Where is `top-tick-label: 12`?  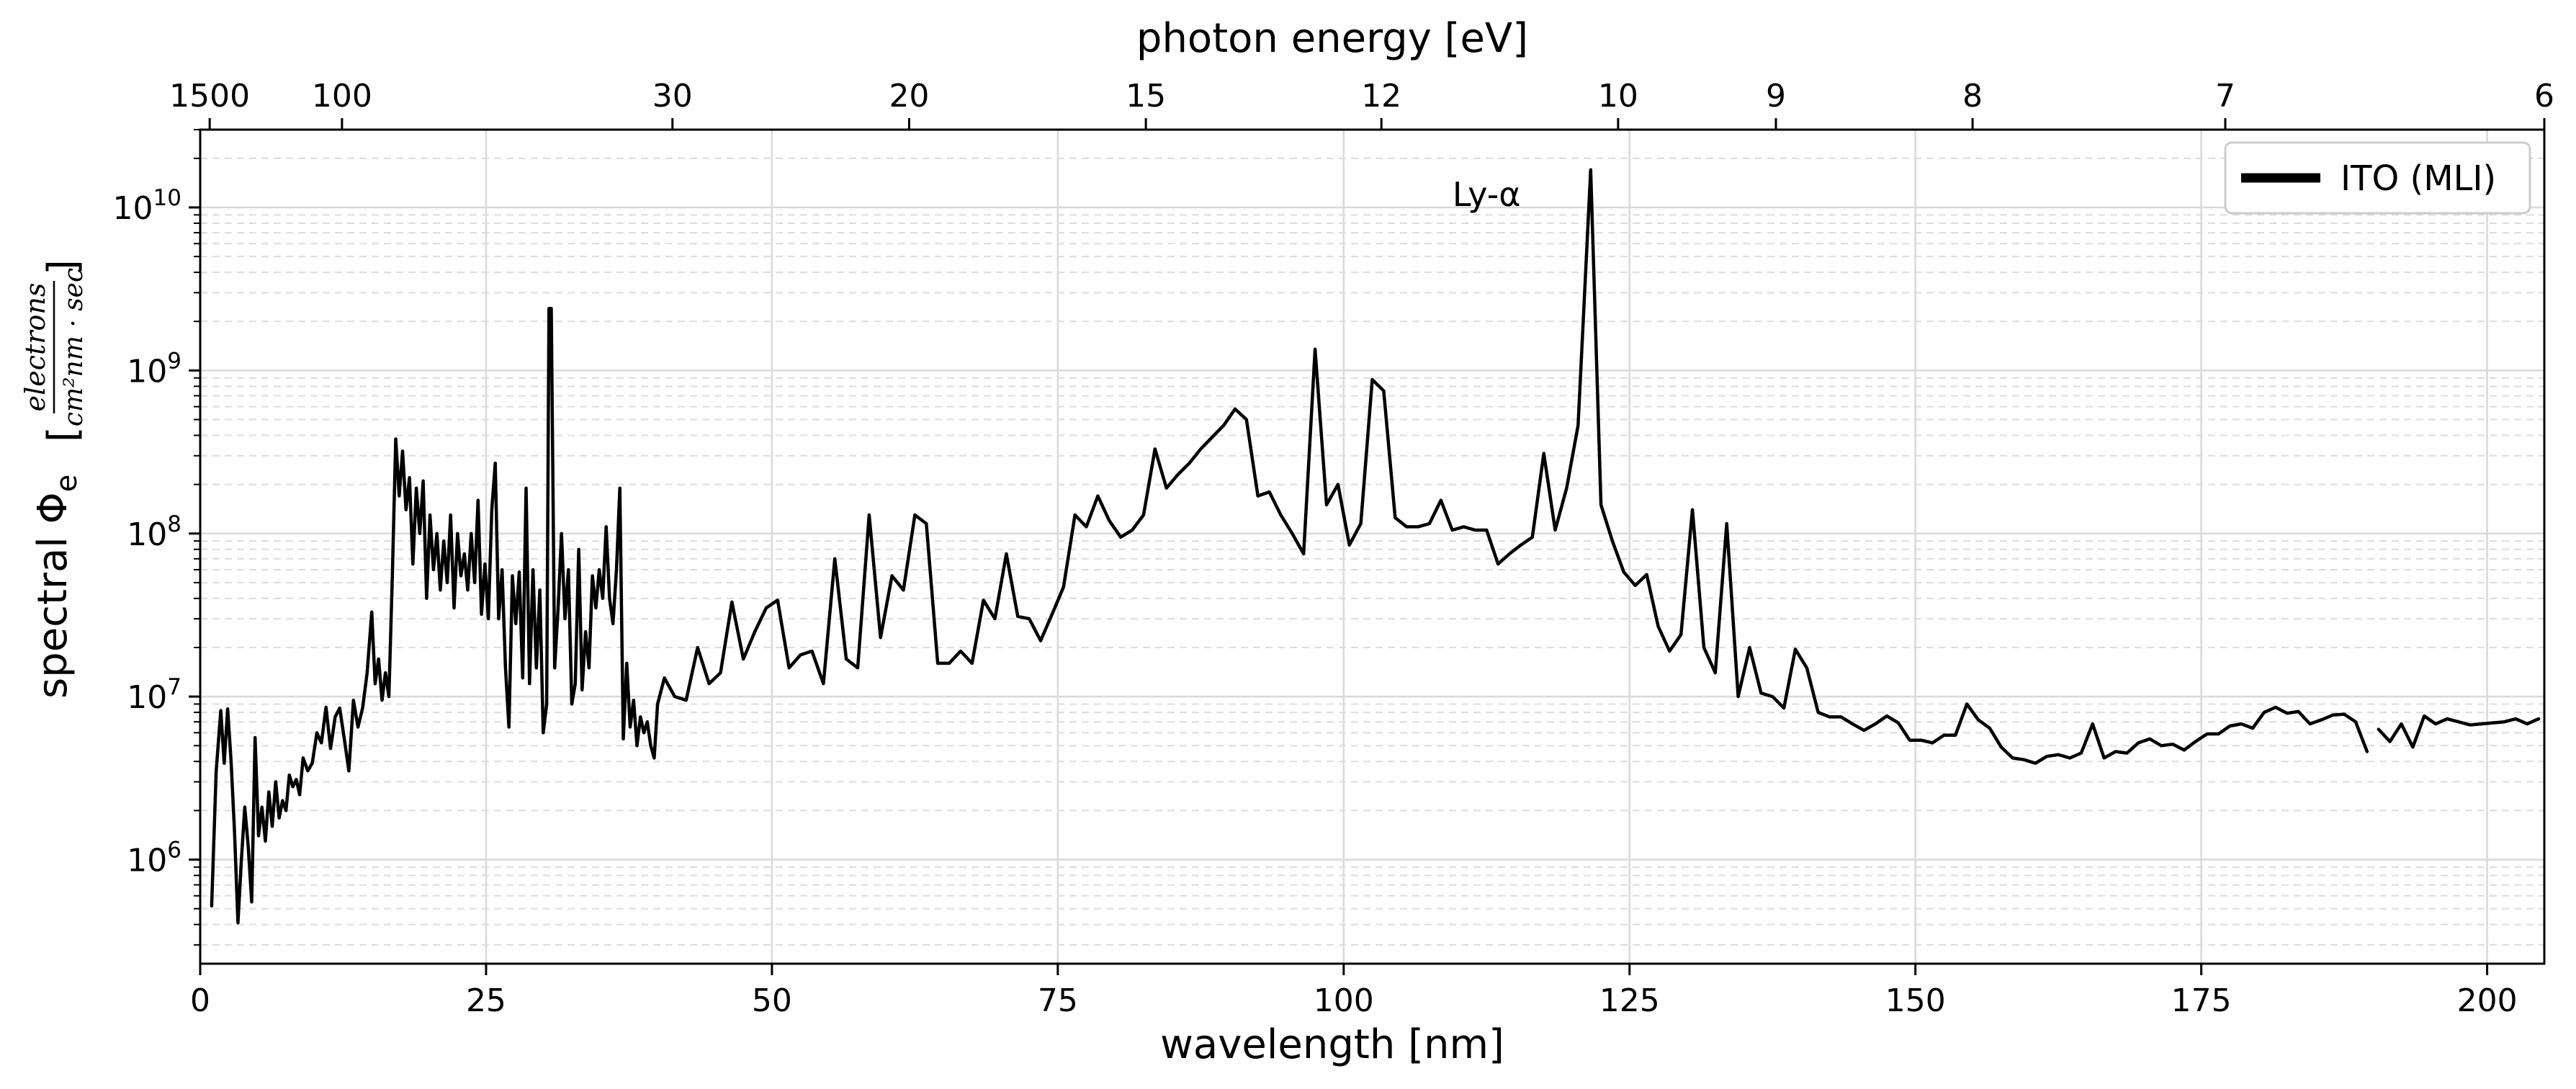
top-tick-label: 12 is located at coordinates (1381, 96).